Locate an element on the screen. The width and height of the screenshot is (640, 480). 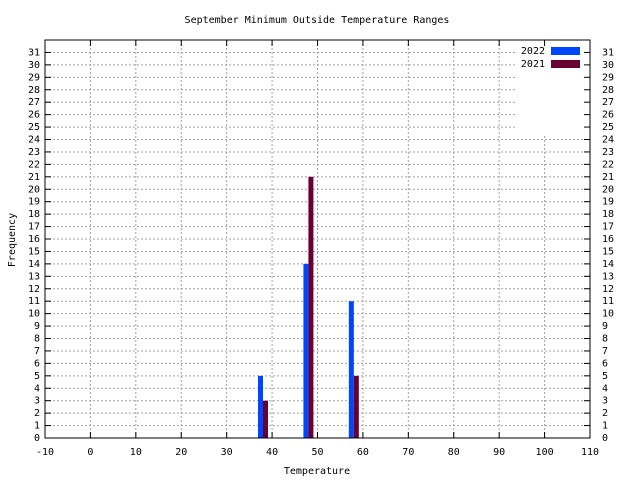
y-tick-label: 18 is located at coordinates (34, 214).